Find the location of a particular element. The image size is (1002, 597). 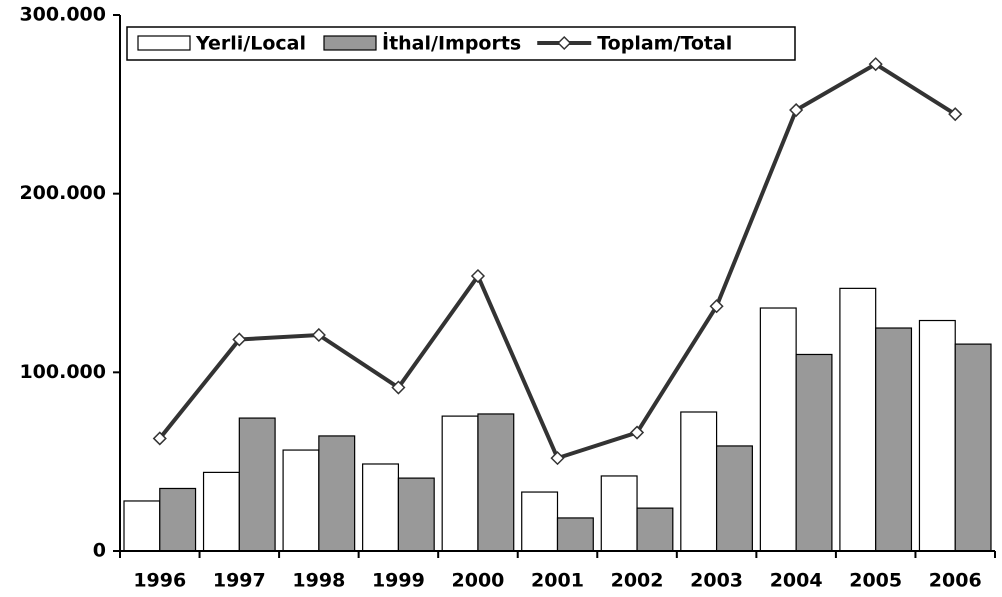

x-tick-label: 2003 is located at coordinates (716, 581).